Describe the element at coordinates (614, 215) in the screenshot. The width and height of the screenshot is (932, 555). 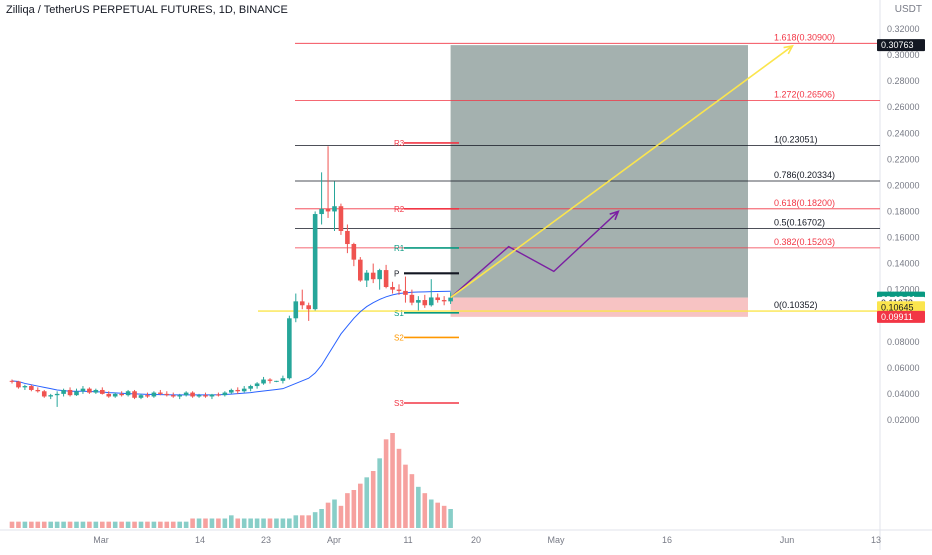
I see `forecast-arrowhead` at that location.